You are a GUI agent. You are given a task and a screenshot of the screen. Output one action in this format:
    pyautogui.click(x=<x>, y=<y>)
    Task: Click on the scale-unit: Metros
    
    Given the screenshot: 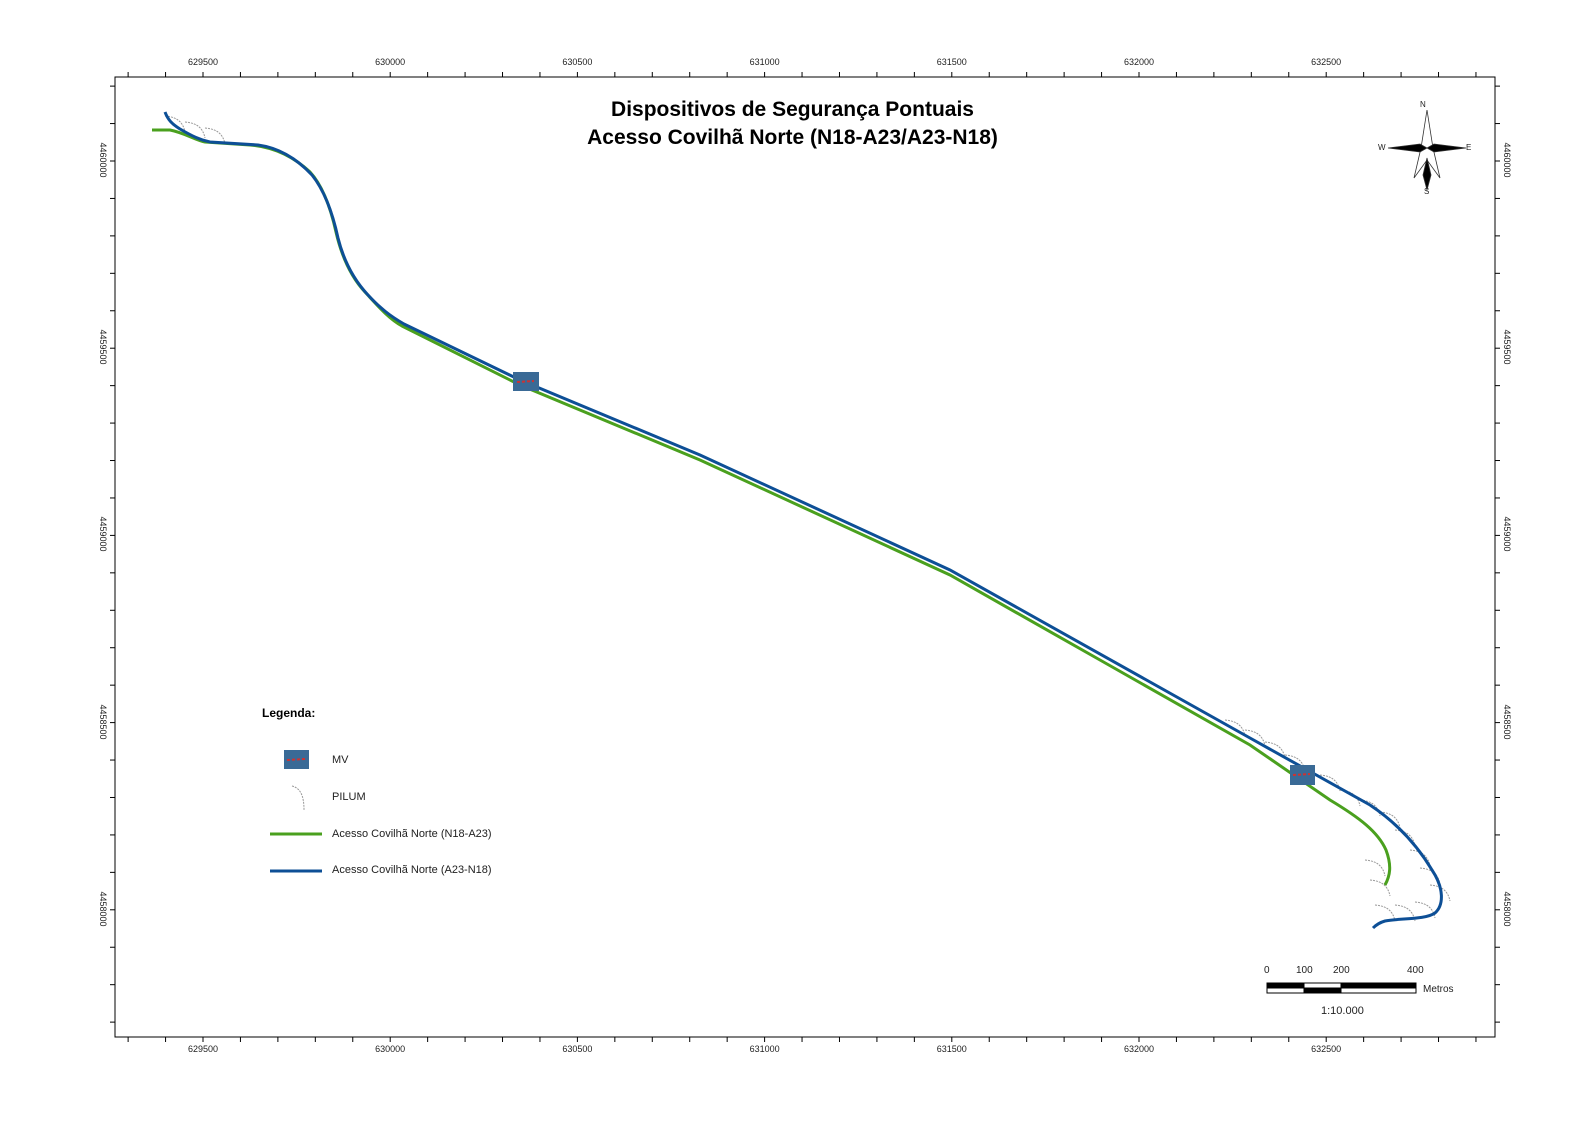 What is the action you would take?
    pyautogui.click(x=1438, y=989)
    